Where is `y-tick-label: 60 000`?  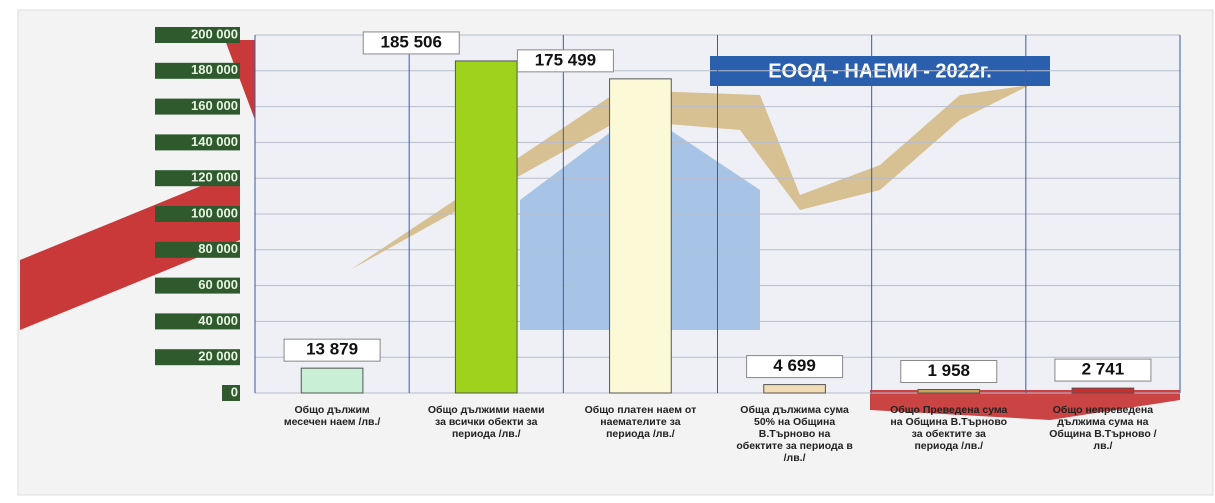 y-tick-label: 60 000 is located at coordinates (218, 284).